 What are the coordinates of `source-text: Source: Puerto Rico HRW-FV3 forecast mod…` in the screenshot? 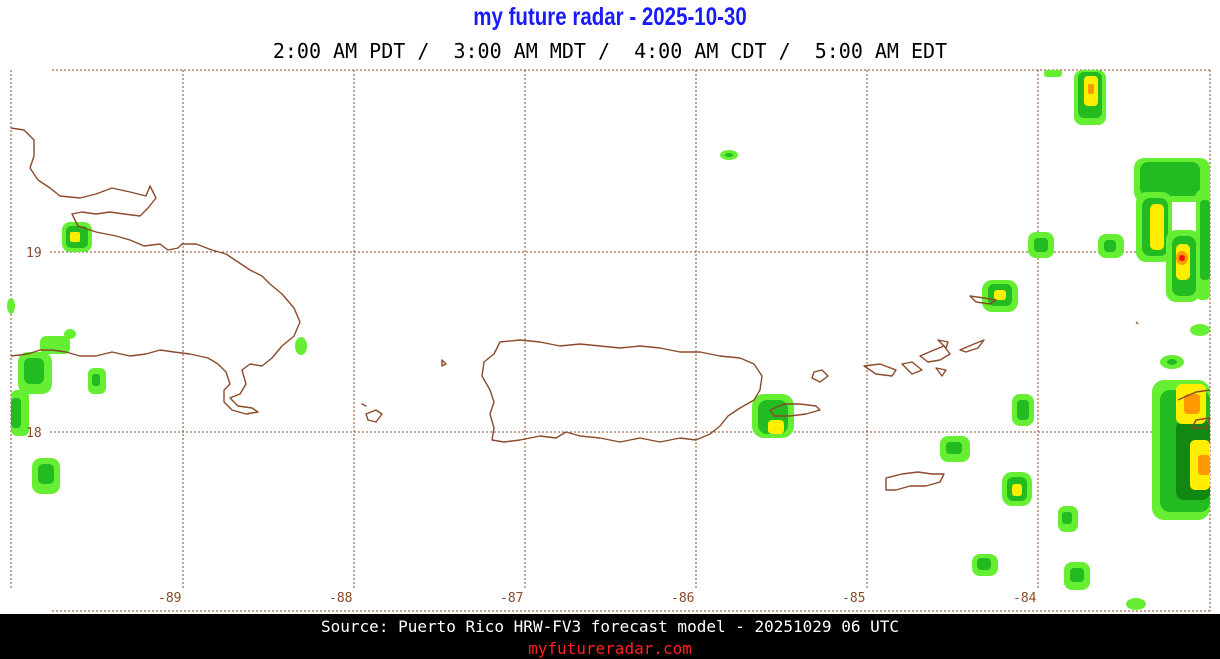 It's located at (610, 626).